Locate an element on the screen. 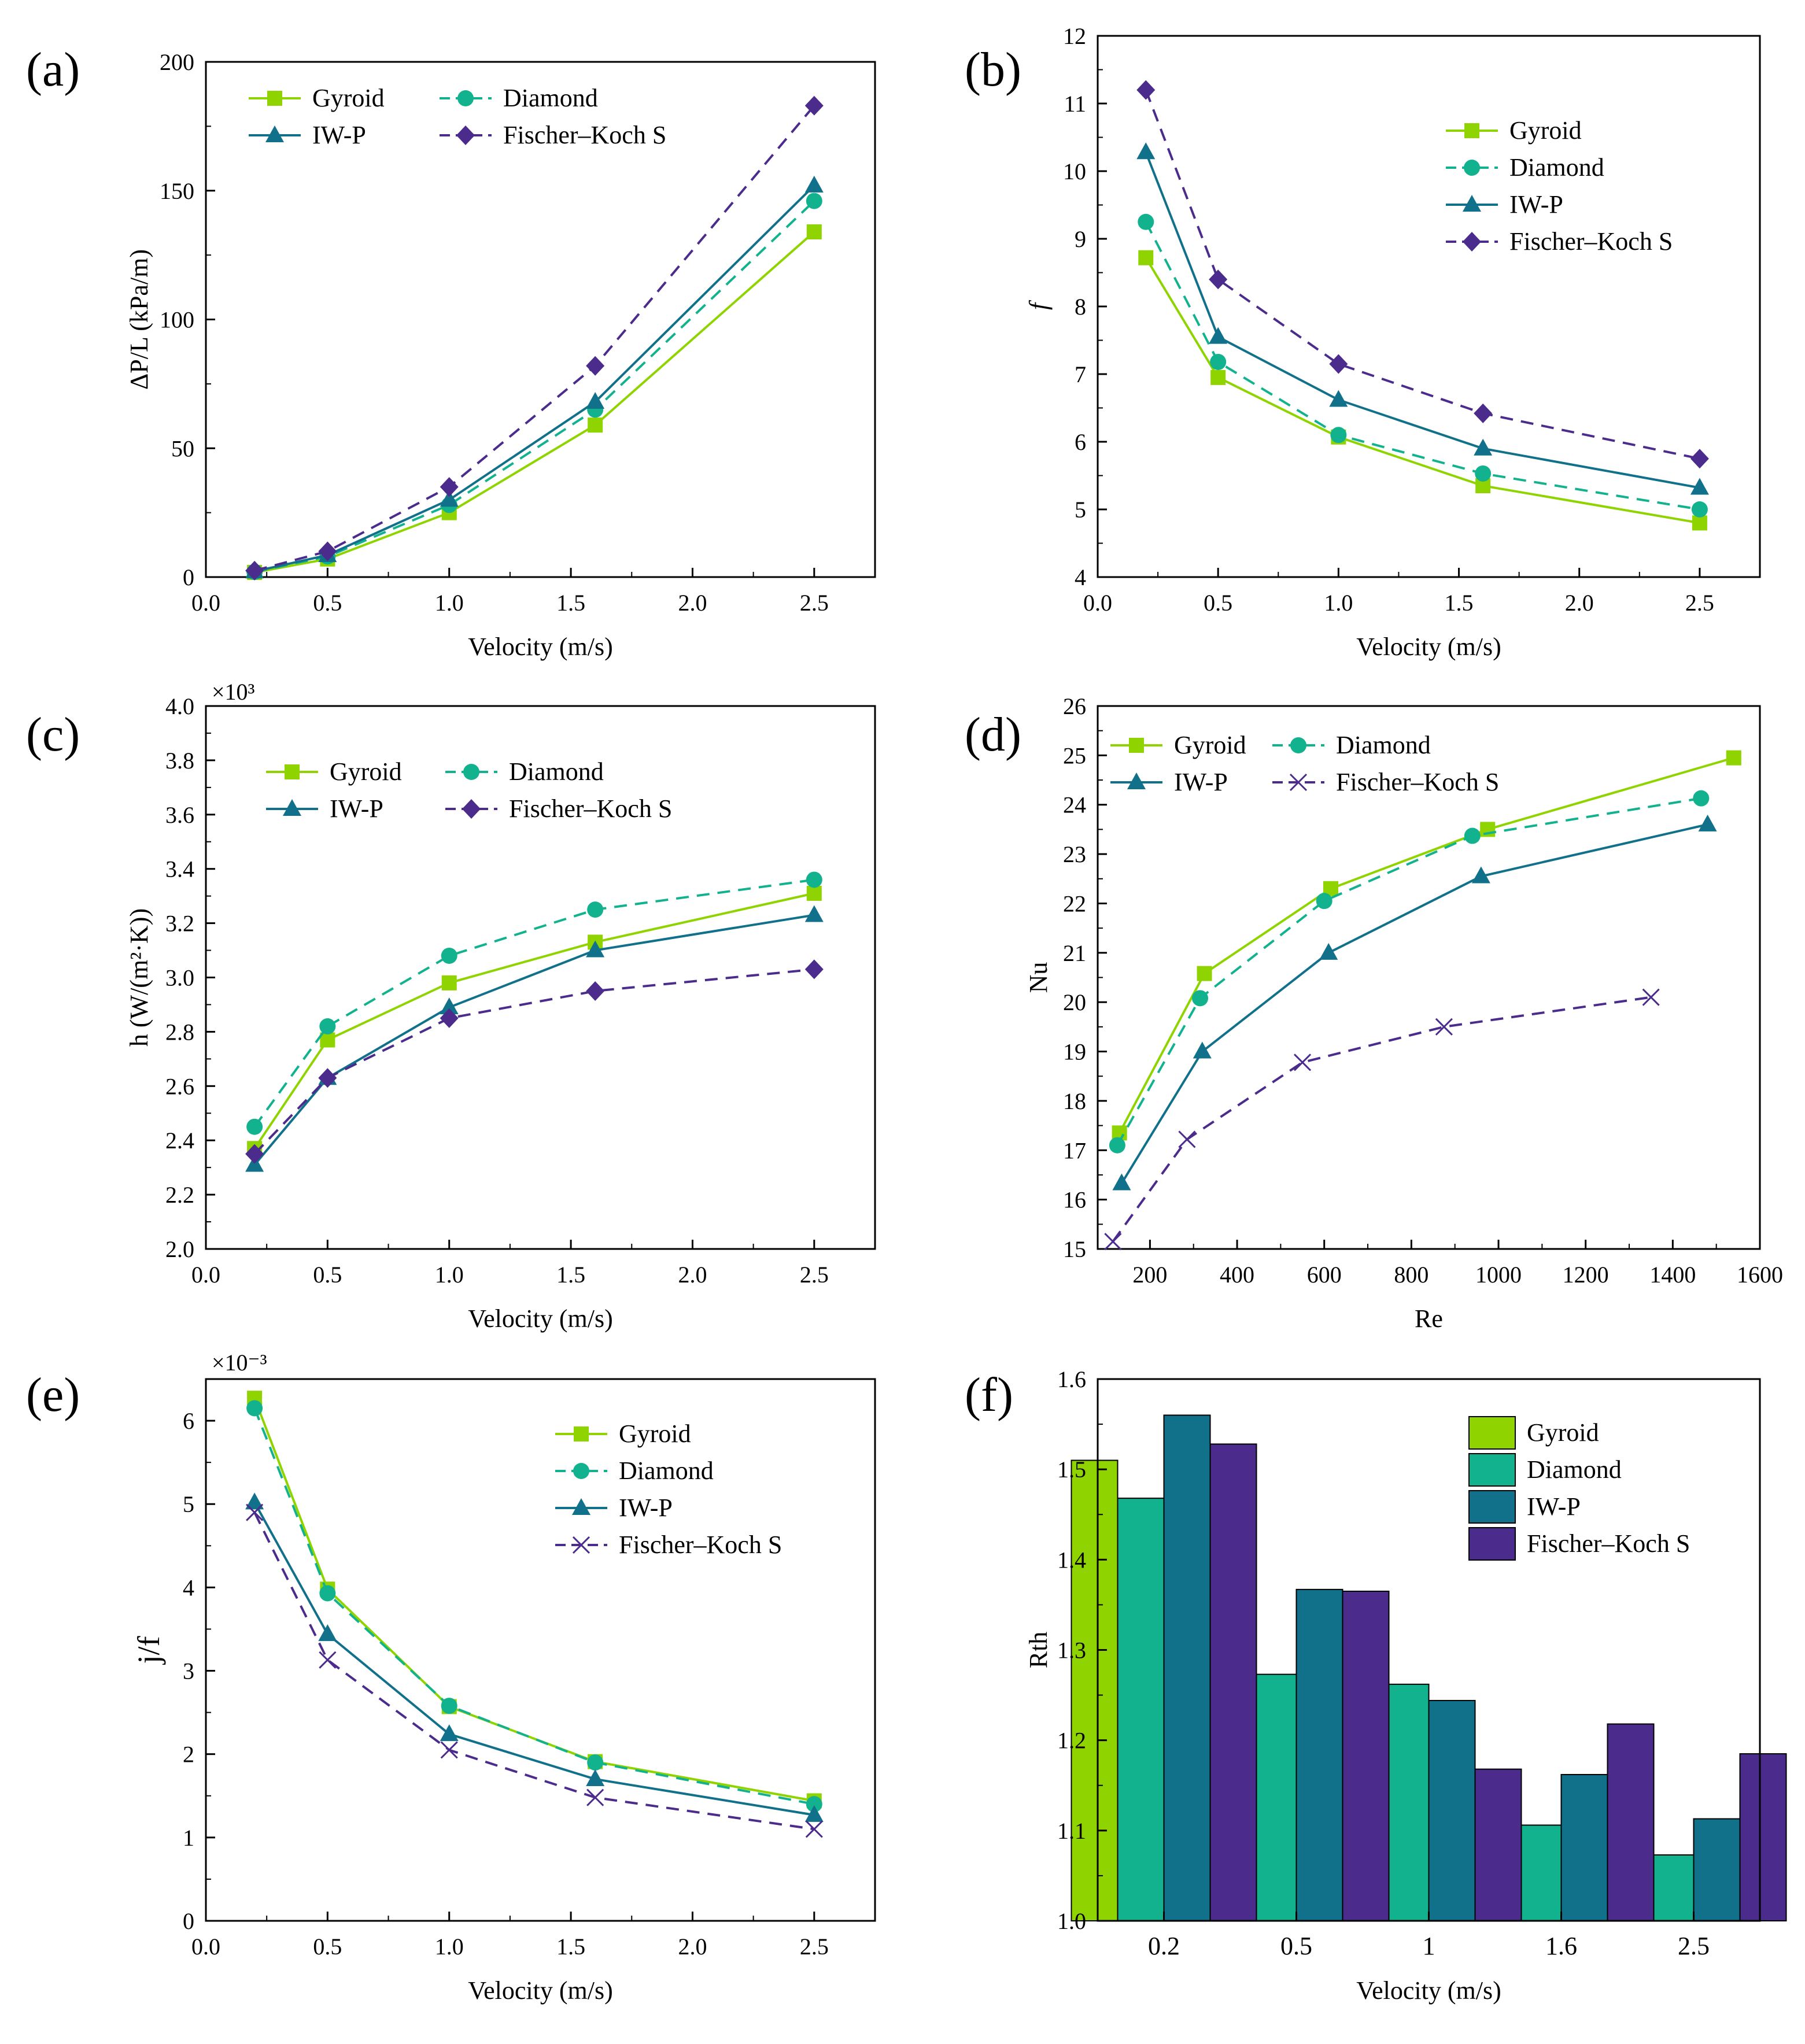 The height and width of the screenshot is (2044, 1805). y-tick-label: 6 is located at coordinates (1080, 442).